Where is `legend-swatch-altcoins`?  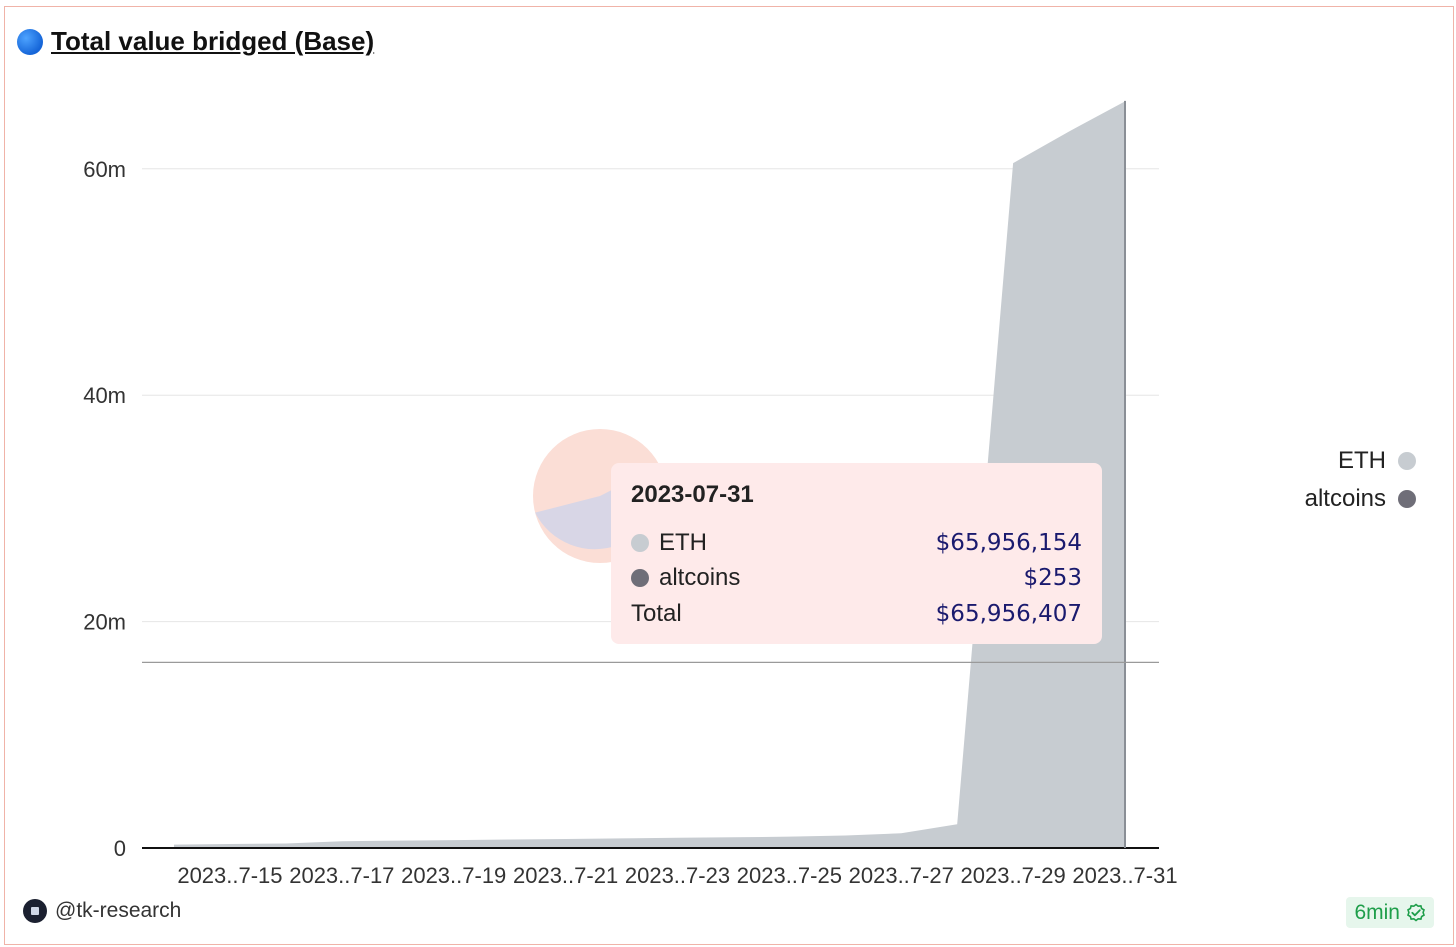 legend-swatch-altcoins is located at coordinates (1407, 499).